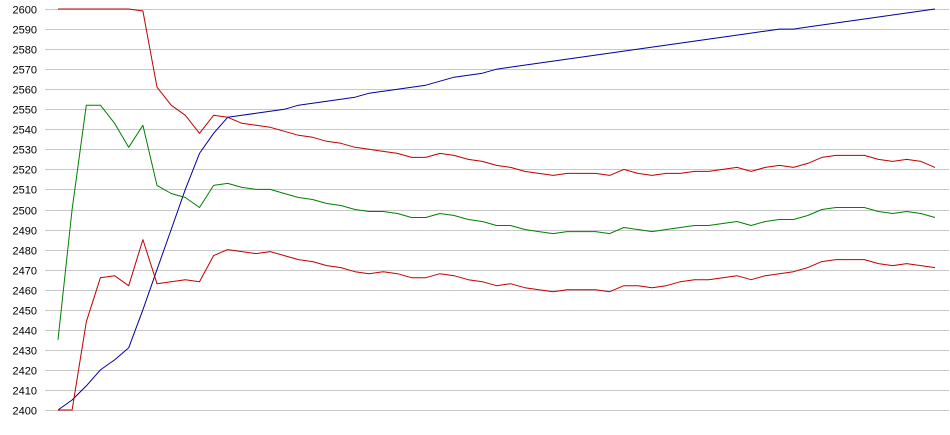 This screenshot has height=435, width=950. I want to click on y-tick-label: 2430, so click(25, 352).